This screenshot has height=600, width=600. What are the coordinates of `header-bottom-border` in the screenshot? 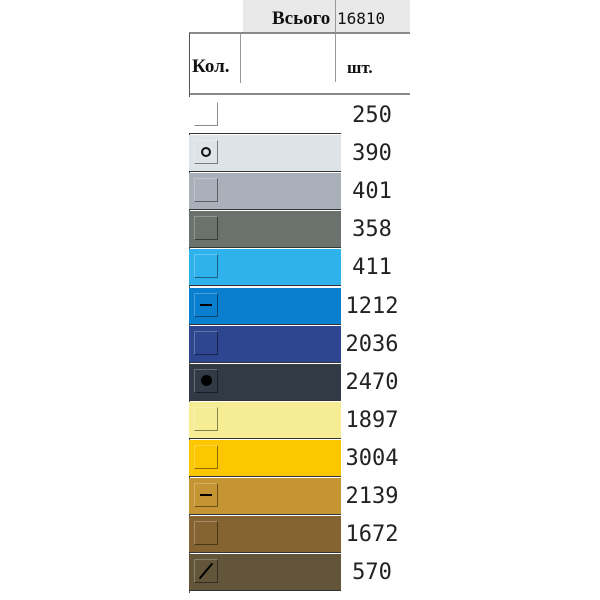 It's located at (299, 94).